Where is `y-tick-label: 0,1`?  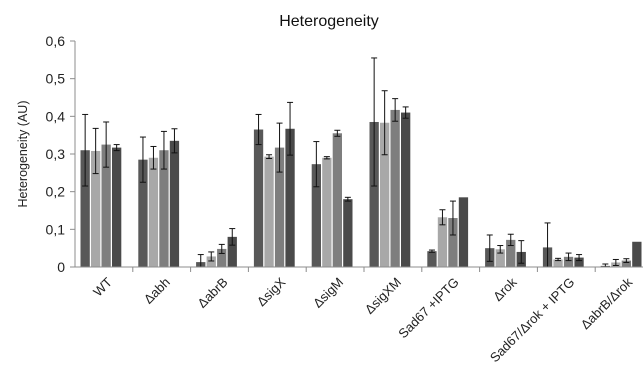 y-tick-label: 0,1 is located at coordinates (56, 229).